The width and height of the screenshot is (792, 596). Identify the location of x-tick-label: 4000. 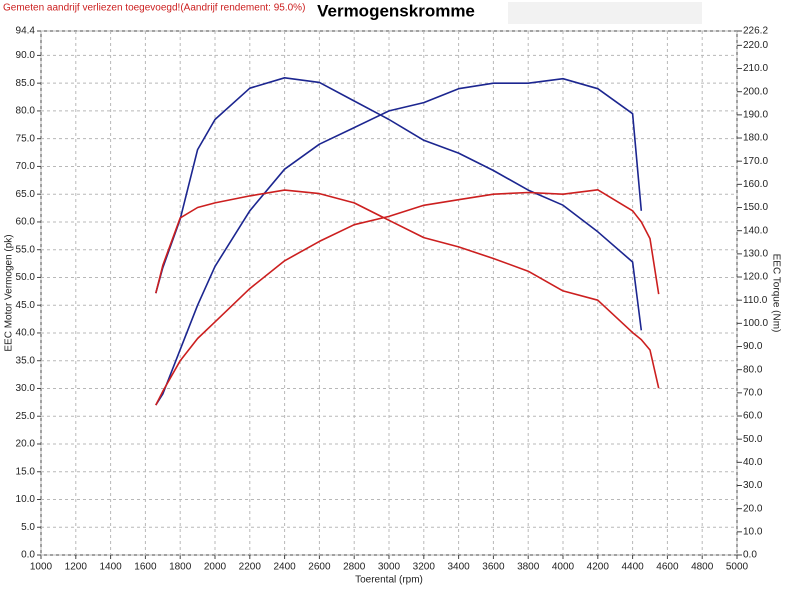
(563, 567).